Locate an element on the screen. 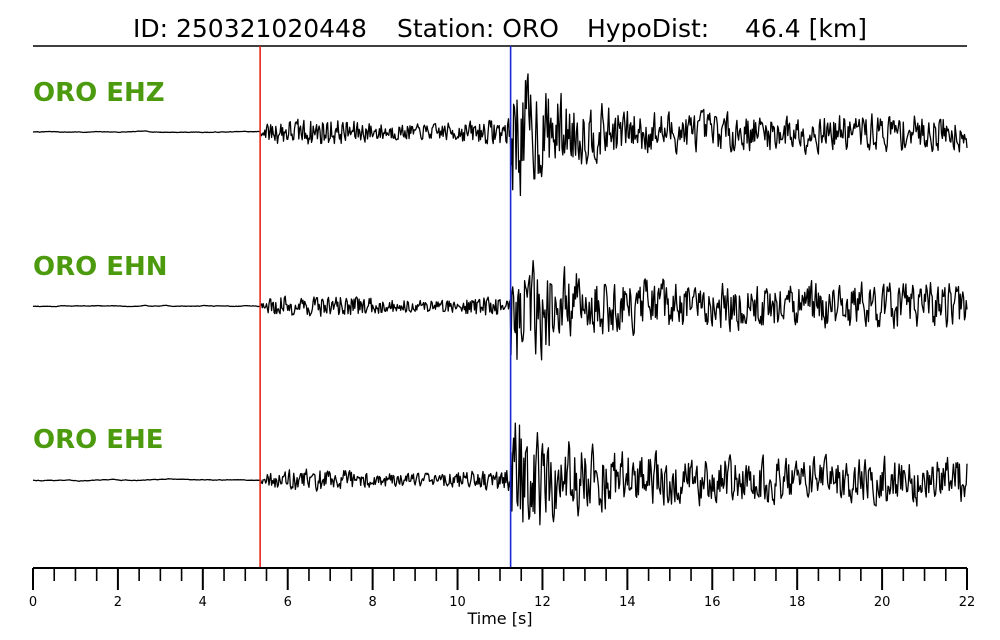 The height and width of the screenshot is (640, 1000). tick-label-10: 10 is located at coordinates (457, 602).